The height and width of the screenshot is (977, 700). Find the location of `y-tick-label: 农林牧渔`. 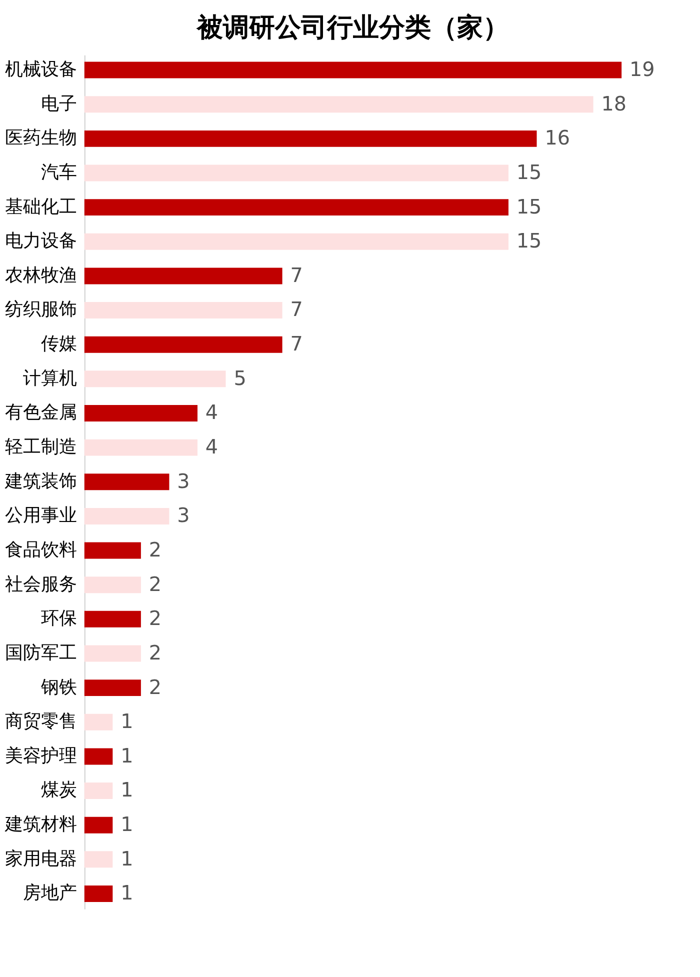

y-tick-label: 农林牧渔 is located at coordinates (40, 275).